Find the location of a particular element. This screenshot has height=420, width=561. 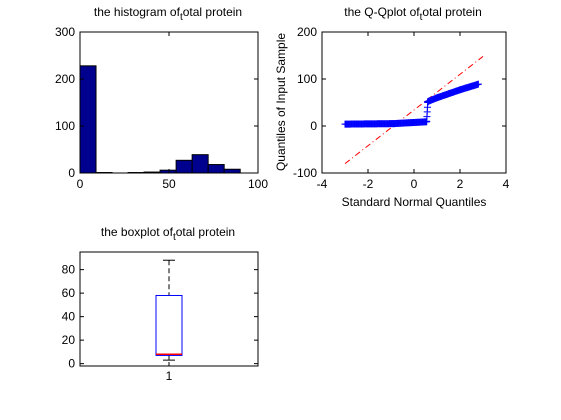

qqplot-title-rest: otal protein is located at coordinates (451, 12).